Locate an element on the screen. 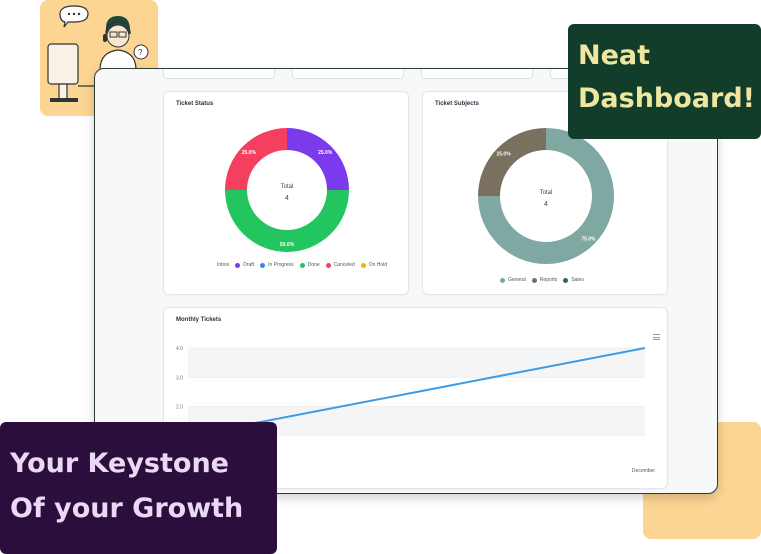 The height and width of the screenshot is (554, 761). donut-slice-general is located at coordinates (546, 196).